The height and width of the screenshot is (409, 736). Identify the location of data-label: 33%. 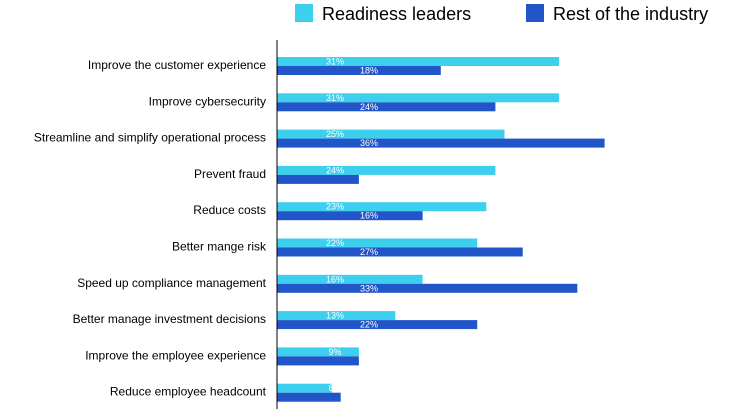
(369, 288).